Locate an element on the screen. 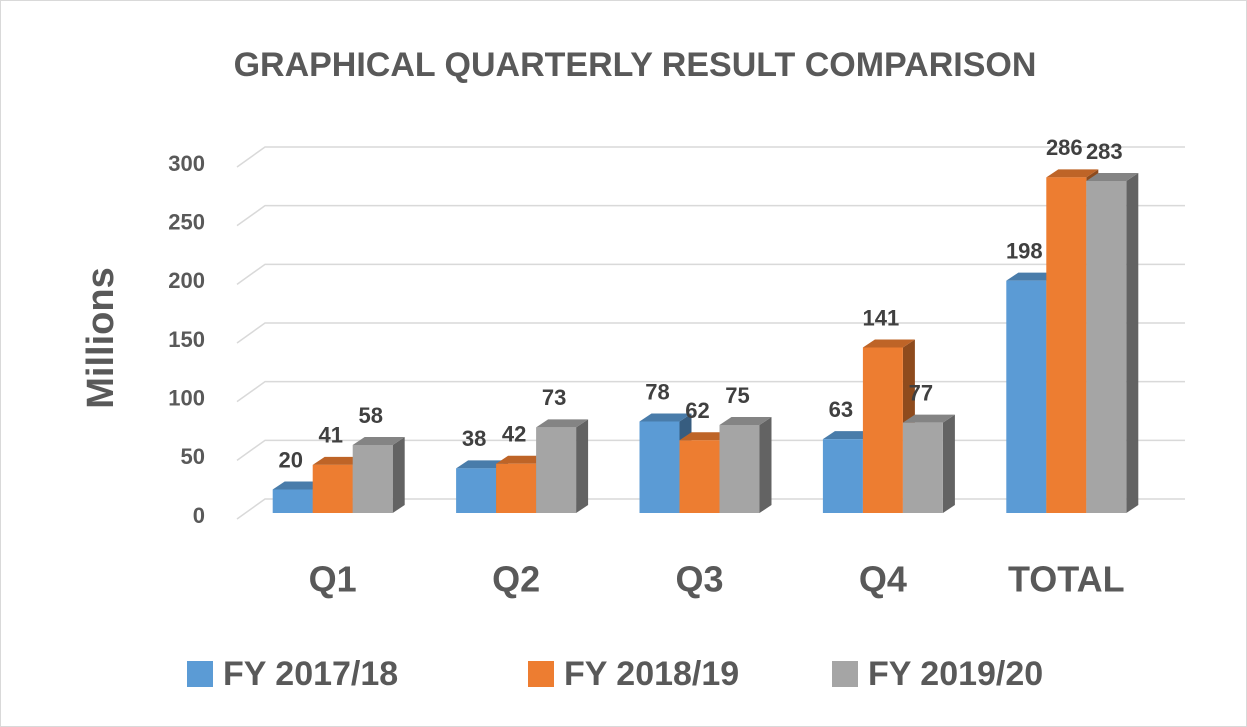 Image resolution: width=1247 pixels, height=727 pixels. y-tick-label: 250 is located at coordinates (186, 221).